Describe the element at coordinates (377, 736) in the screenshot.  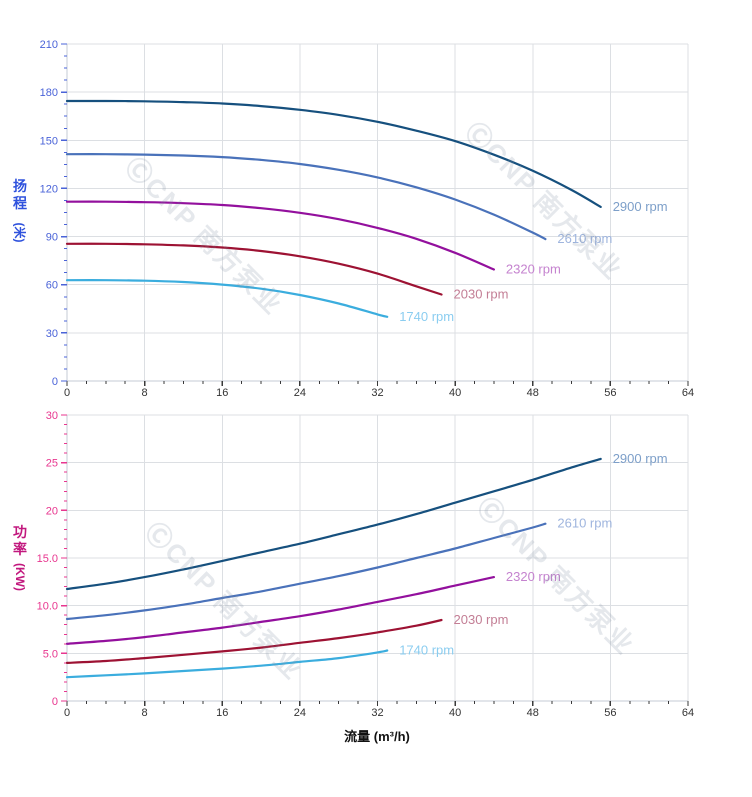
I see `x-axis-title: 流量 (m³/h)` at that location.